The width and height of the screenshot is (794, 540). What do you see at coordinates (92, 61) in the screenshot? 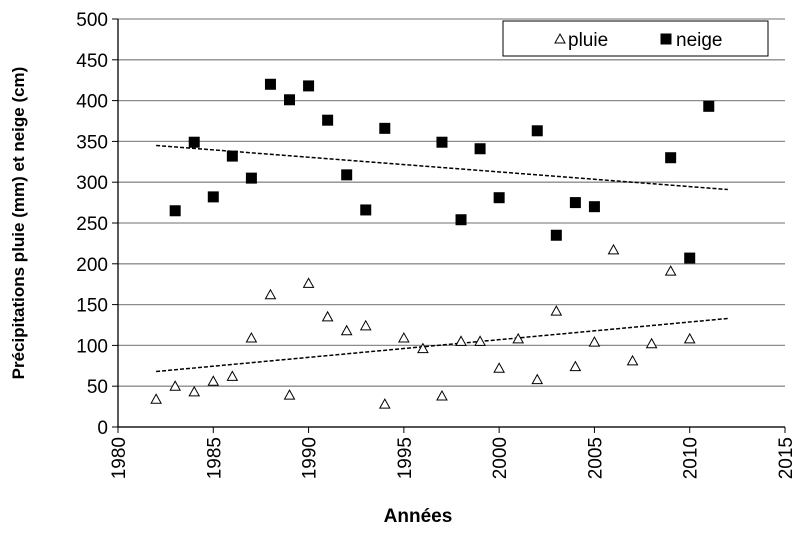
I see `y-tick-label: 450` at bounding box center [92, 61].